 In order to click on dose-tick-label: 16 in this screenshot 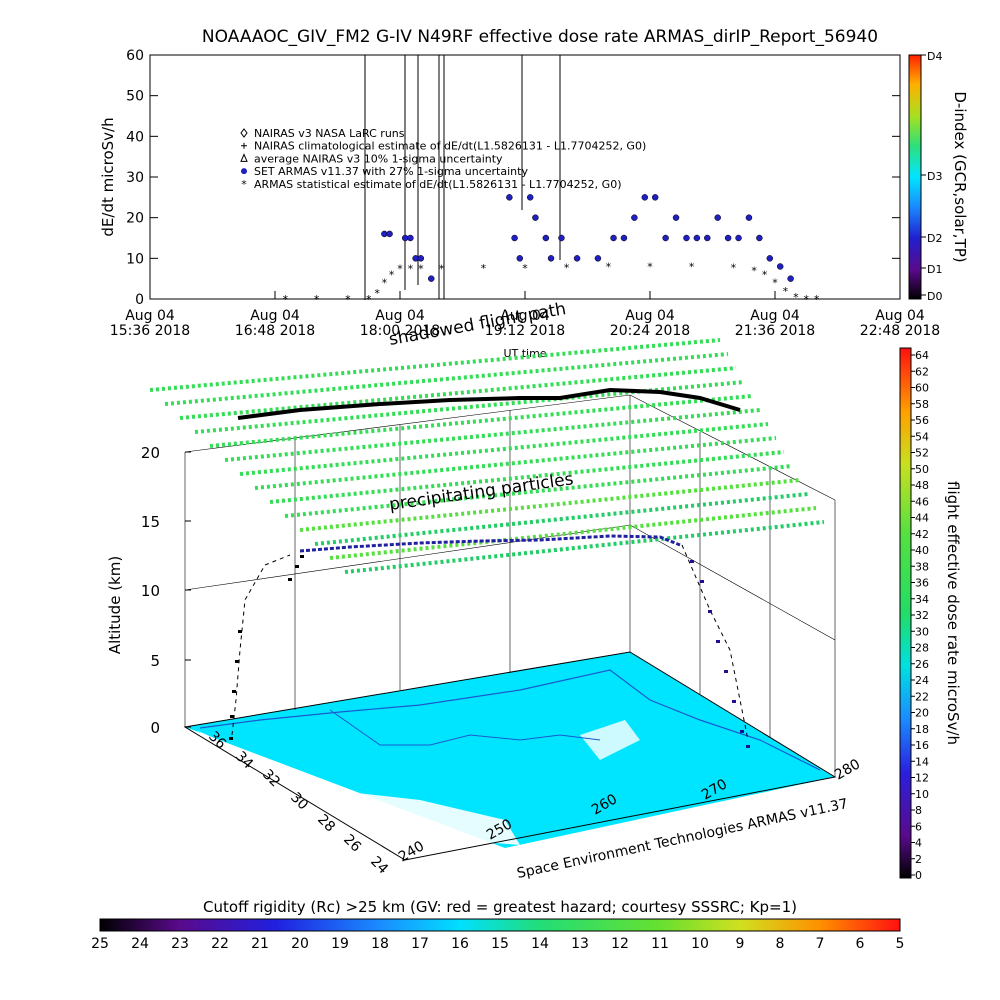, I will do `click(922, 745)`.